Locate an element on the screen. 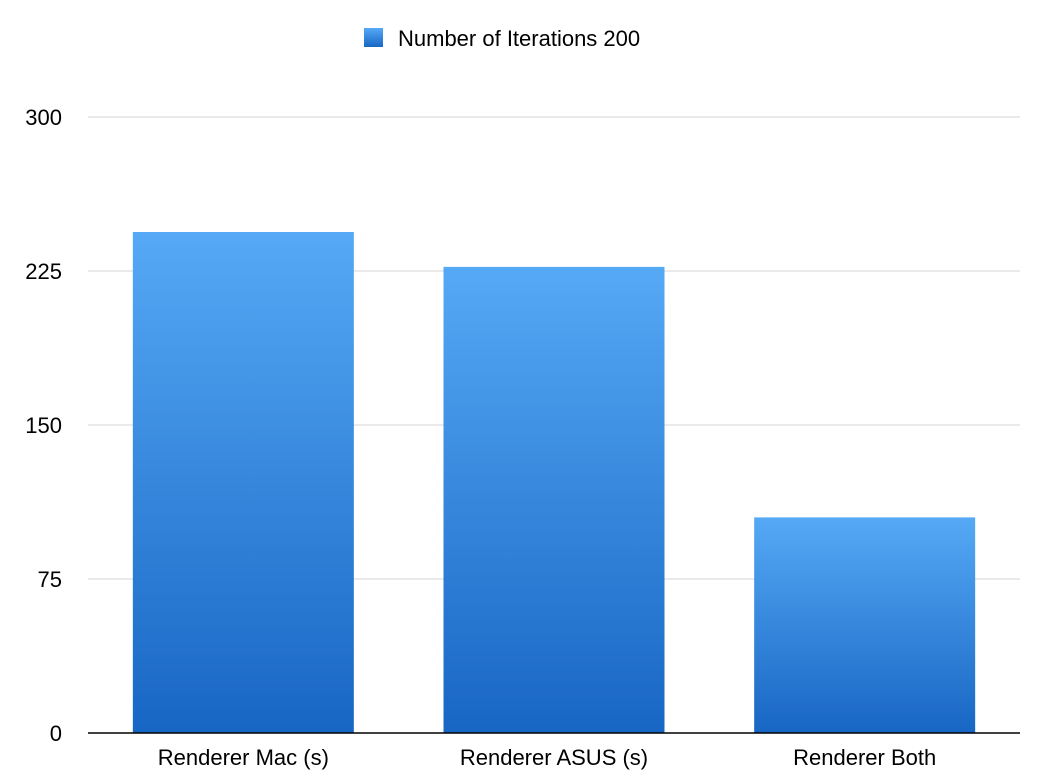 The height and width of the screenshot is (780, 1040). y-tick-label: 300 is located at coordinates (43, 117).